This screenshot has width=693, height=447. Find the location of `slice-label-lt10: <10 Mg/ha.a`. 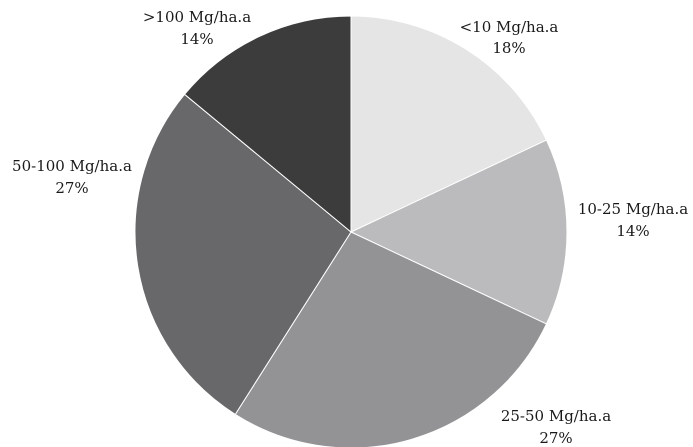

slice-label-lt10: <10 Mg/ha.a is located at coordinates (509, 27).